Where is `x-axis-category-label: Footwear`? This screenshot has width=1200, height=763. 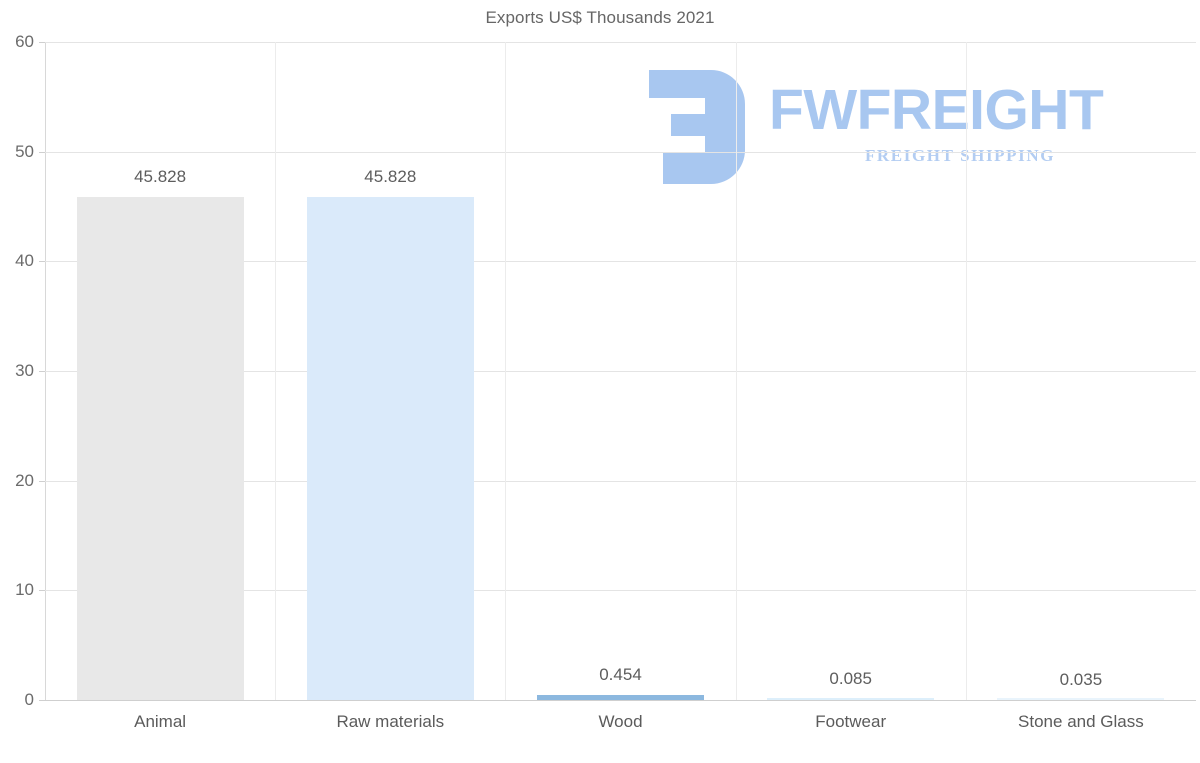 x-axis-category-label: Footwear is located at coordinates (851, 721).